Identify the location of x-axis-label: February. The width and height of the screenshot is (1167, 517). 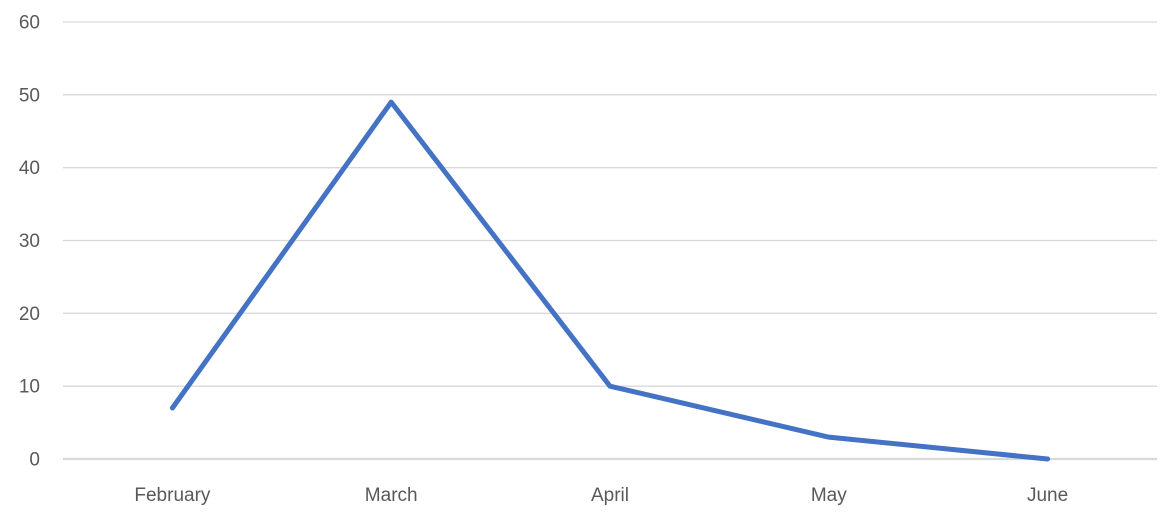
(172, 495).